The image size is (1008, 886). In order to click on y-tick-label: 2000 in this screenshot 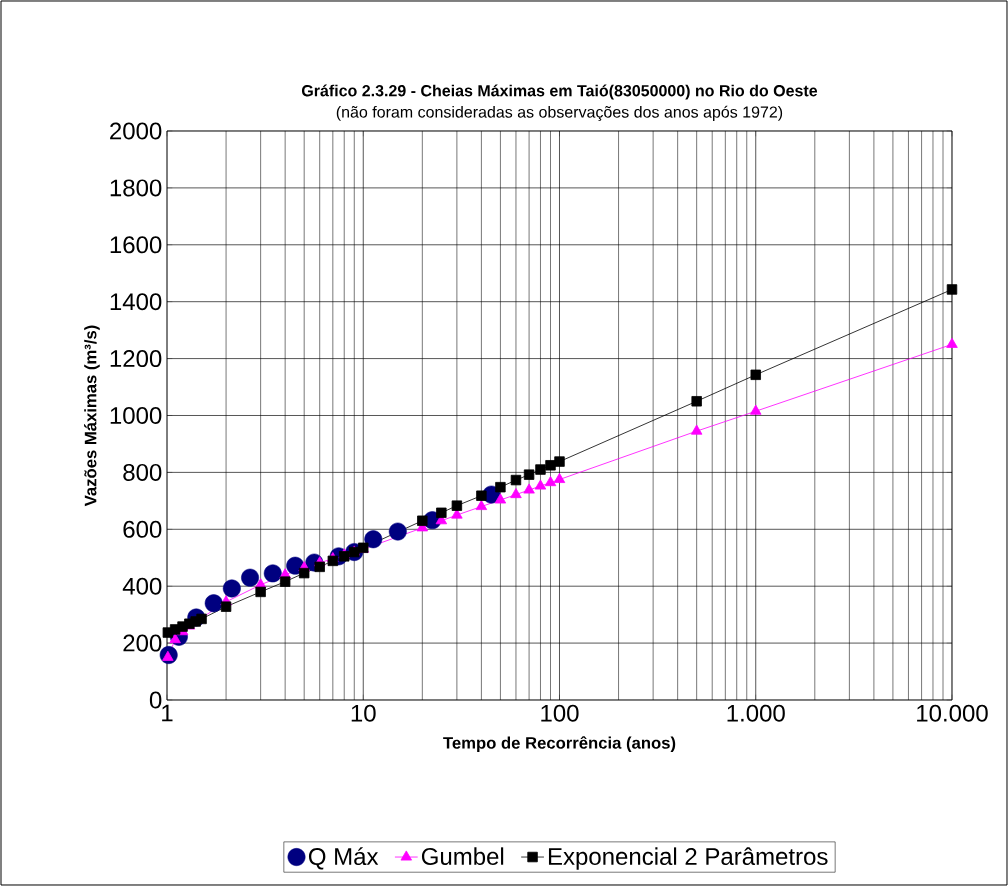, I will do `click(136, 131)`.